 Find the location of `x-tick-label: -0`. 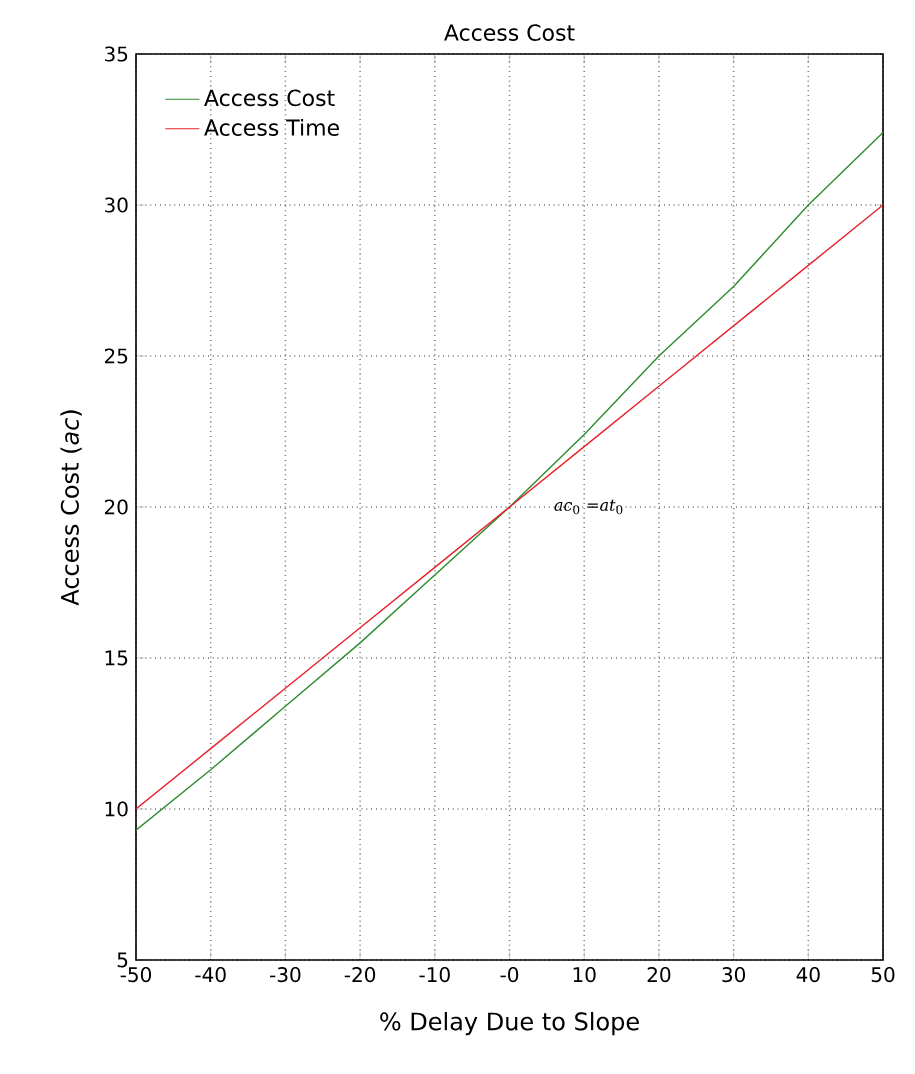

x-tick-label: -0 is located at coordinates (509, 975).